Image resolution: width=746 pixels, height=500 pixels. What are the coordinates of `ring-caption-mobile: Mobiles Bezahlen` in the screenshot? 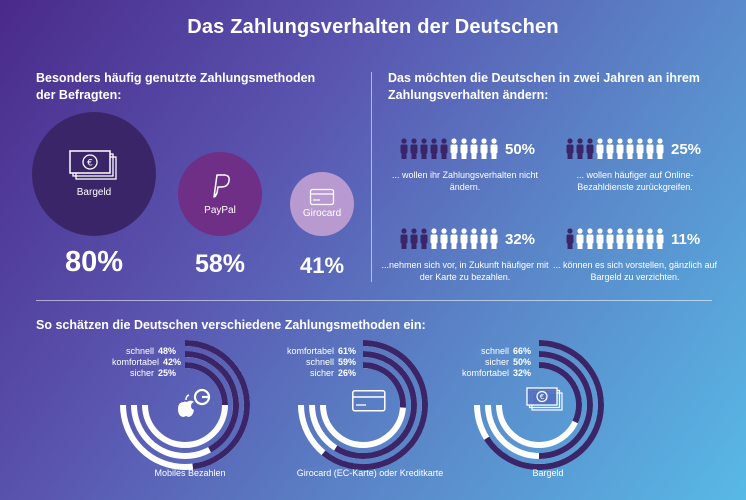 It's located at (190, 473).